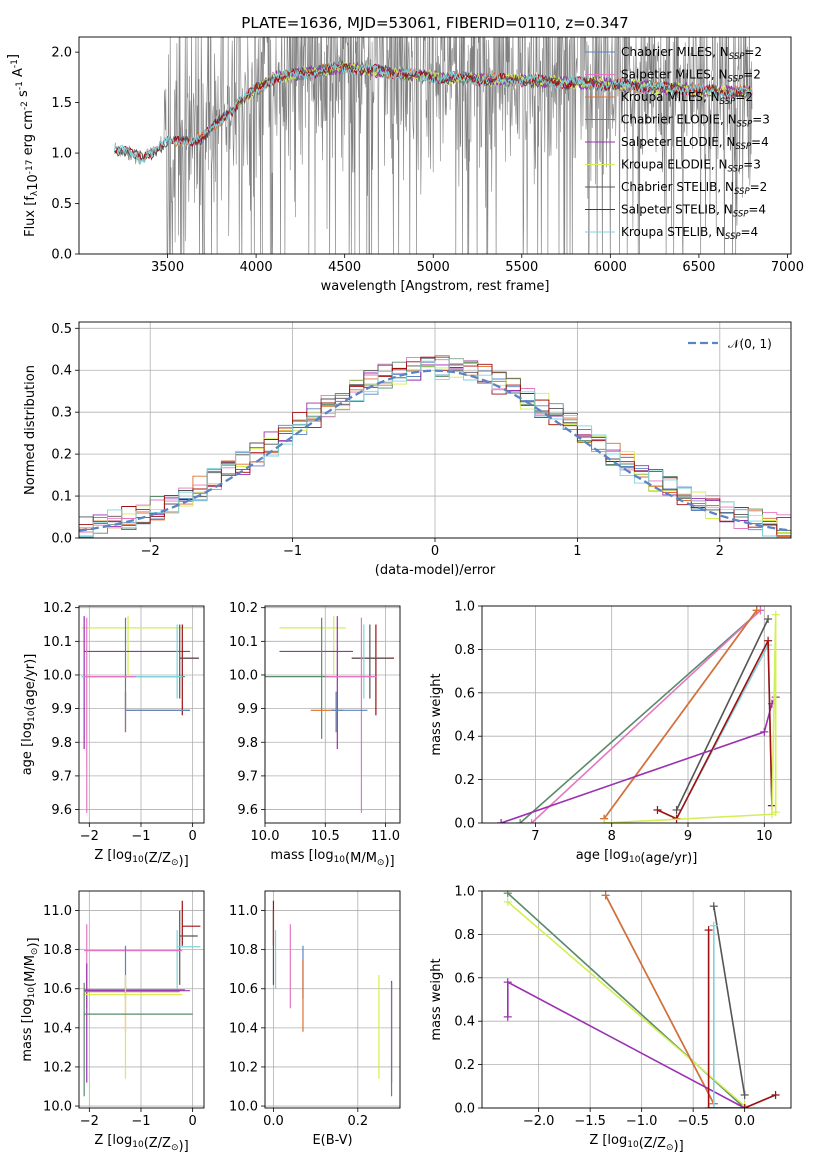 This screenshot has height=1170, width=819. Describe the element at coordinates (674, 165) in the screenshot. I see `legend-label-main: Kroupa ELODIE, N` at that location.